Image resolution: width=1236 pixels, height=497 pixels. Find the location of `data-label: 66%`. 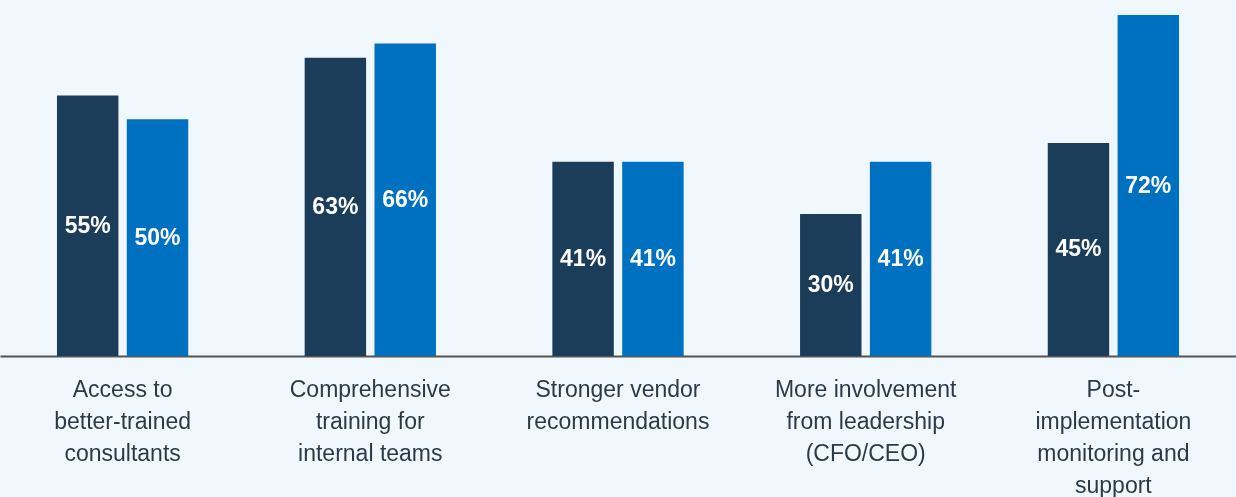

data-label: 66% is located at coordinates (405, 198).